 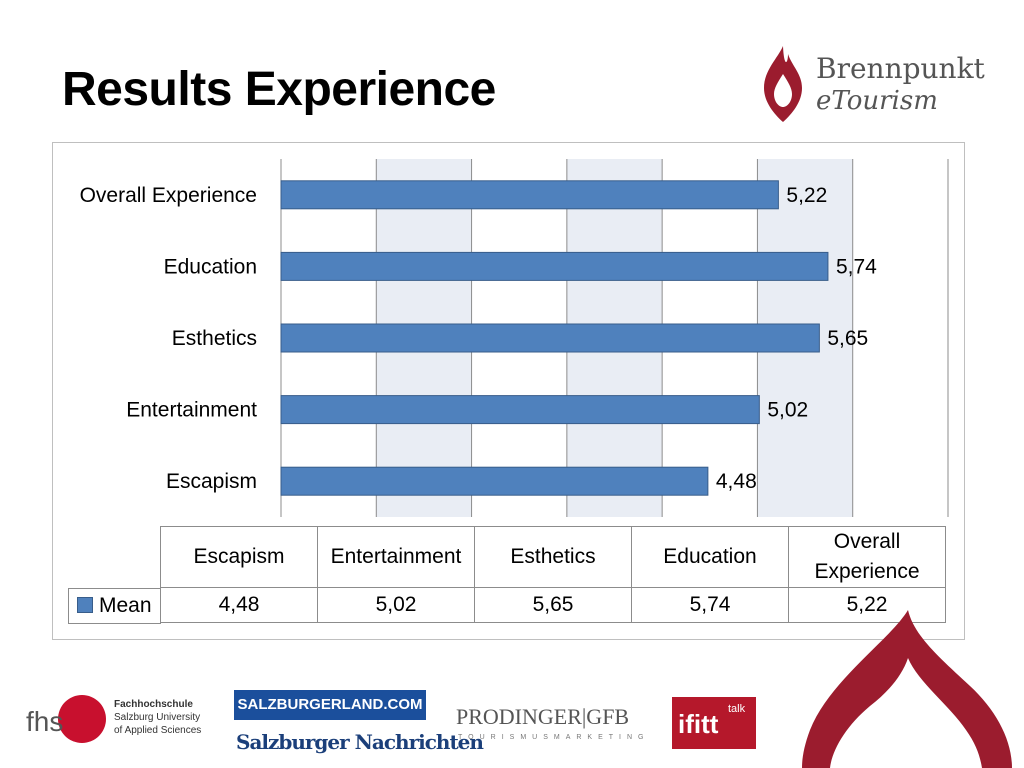 I want to click on brand-subtitle: eTourism, so click(x=877, y=101).